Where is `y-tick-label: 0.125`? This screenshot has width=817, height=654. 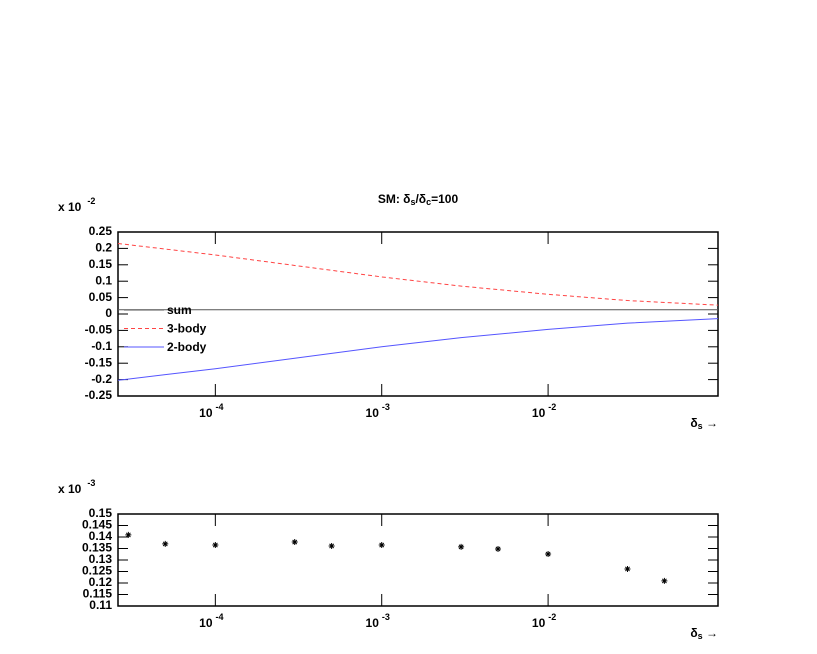
y-tick-label: 0.125 is located at coordinates (97, 571).